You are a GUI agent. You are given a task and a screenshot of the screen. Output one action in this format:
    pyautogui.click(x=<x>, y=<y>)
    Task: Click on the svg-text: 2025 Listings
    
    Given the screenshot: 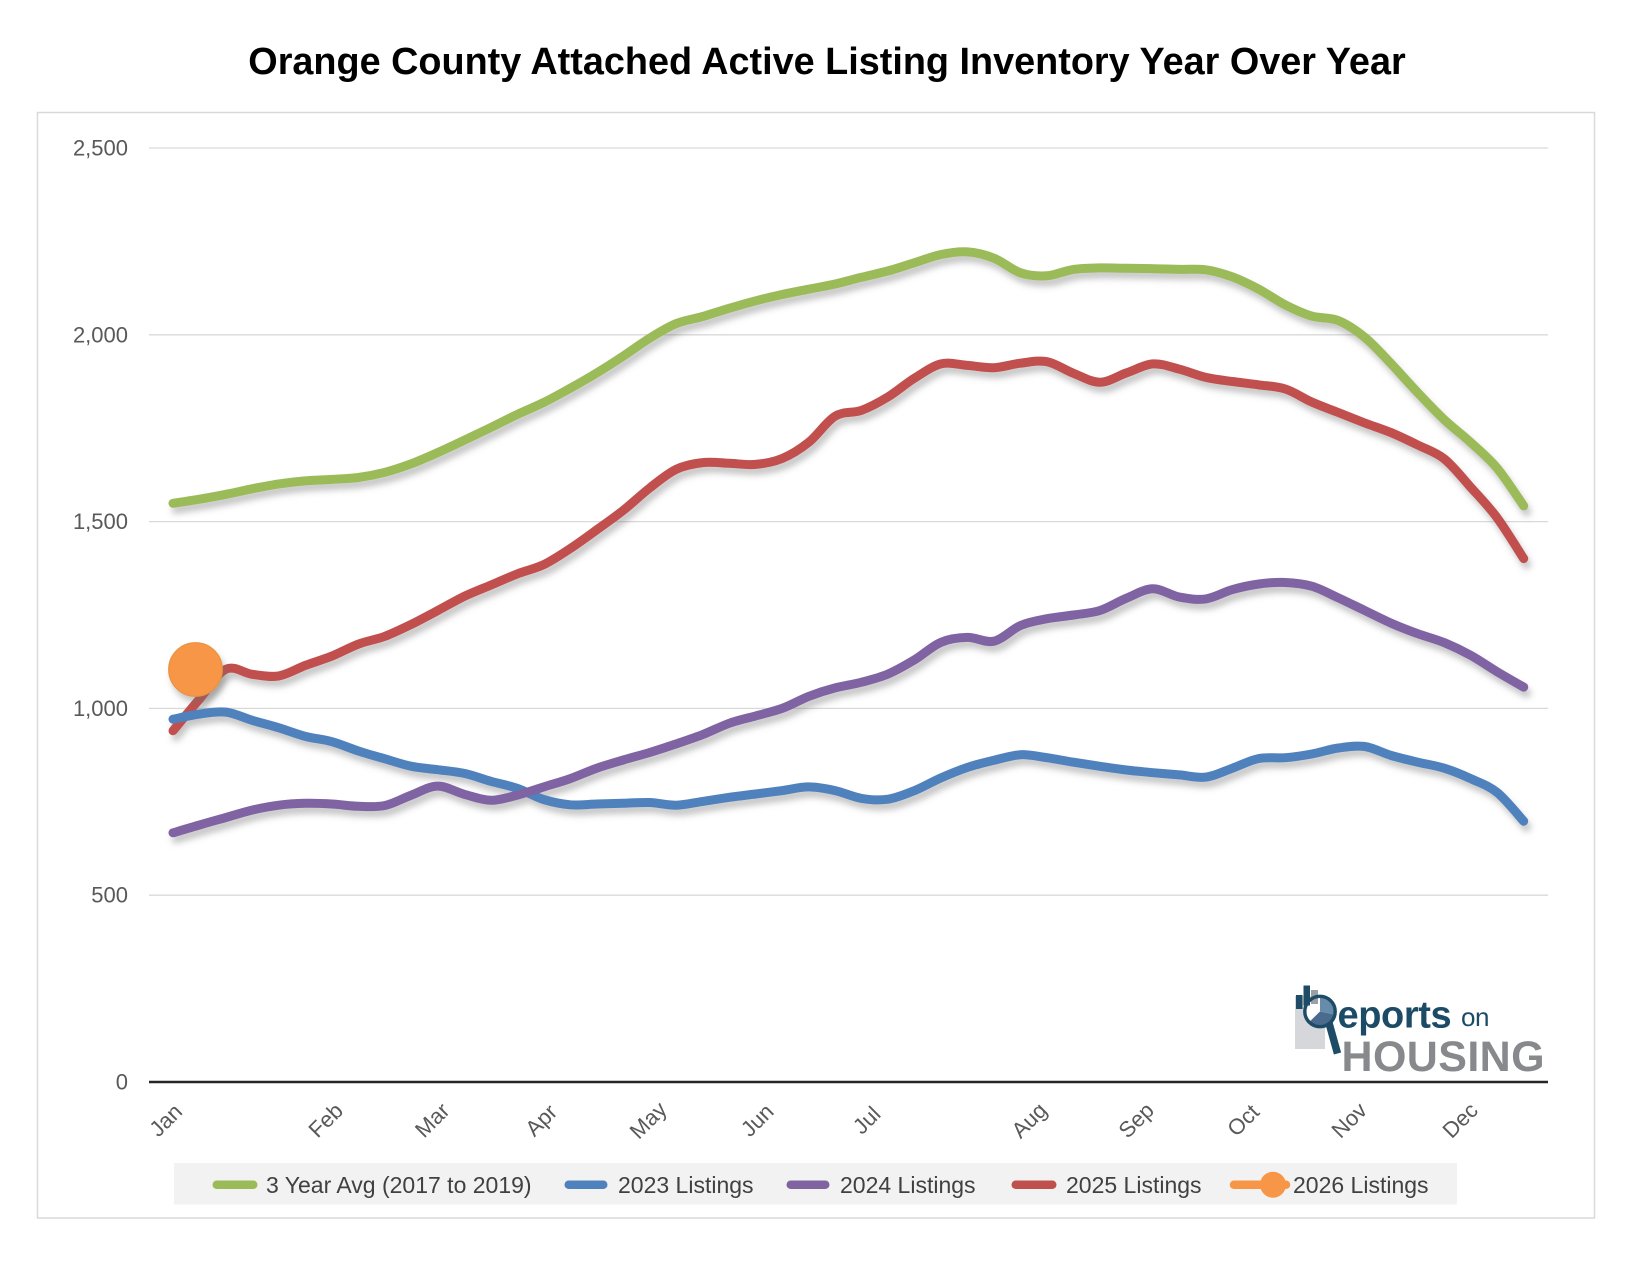 What is the action you would take?
    pyautogui.click(x=1134, y=1185)
    